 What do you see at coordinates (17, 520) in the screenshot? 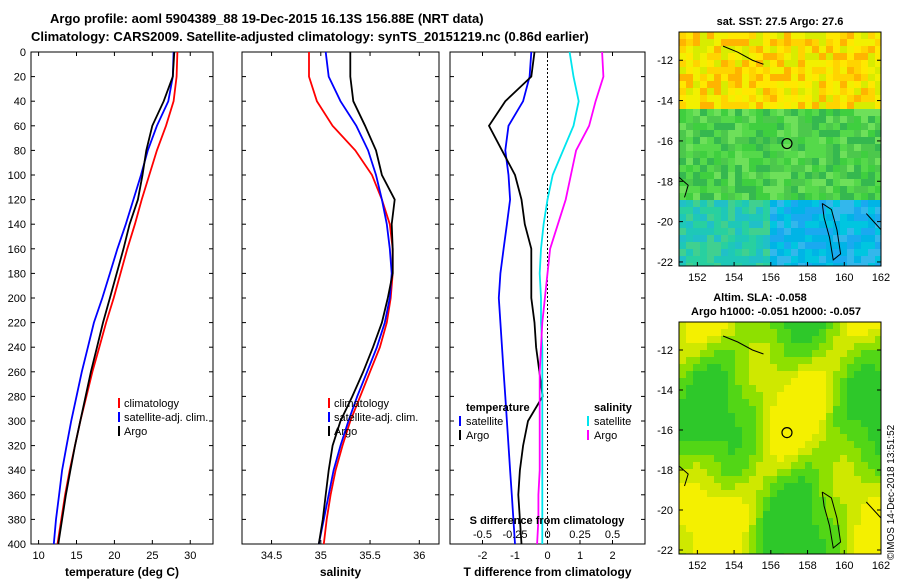
I see `y-tick-label: 380` at bounding box center [17, 520].